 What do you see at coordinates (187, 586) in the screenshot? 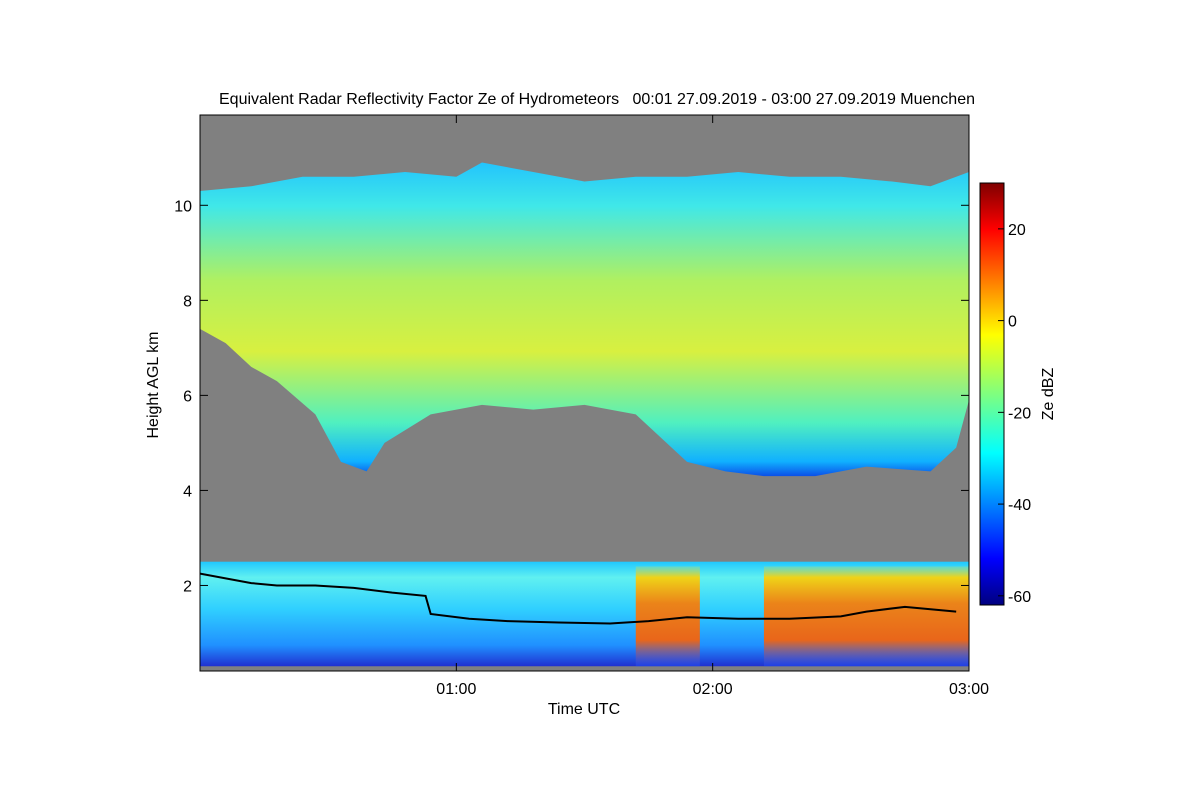
I see `y-tick-label: 2` at bounding box center [187, 586].